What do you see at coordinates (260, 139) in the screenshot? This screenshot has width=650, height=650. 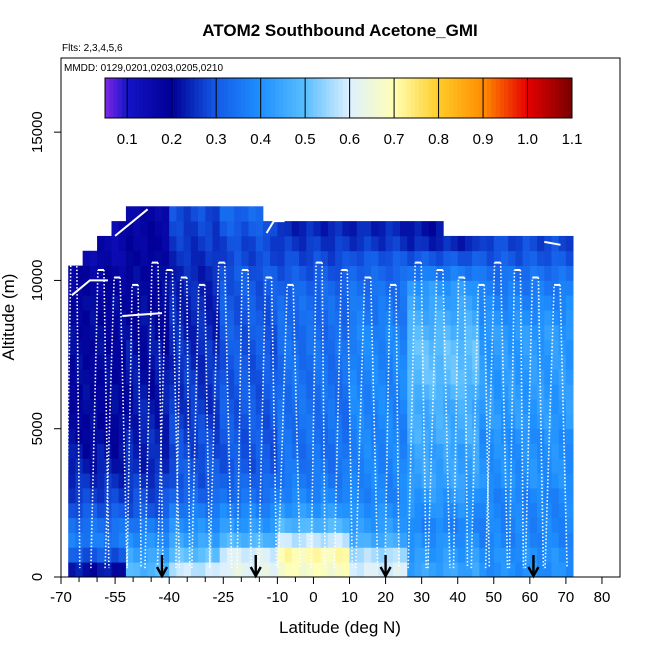 I see `colorbar-tick-label: 0.4` at bounding box center [260, 139].